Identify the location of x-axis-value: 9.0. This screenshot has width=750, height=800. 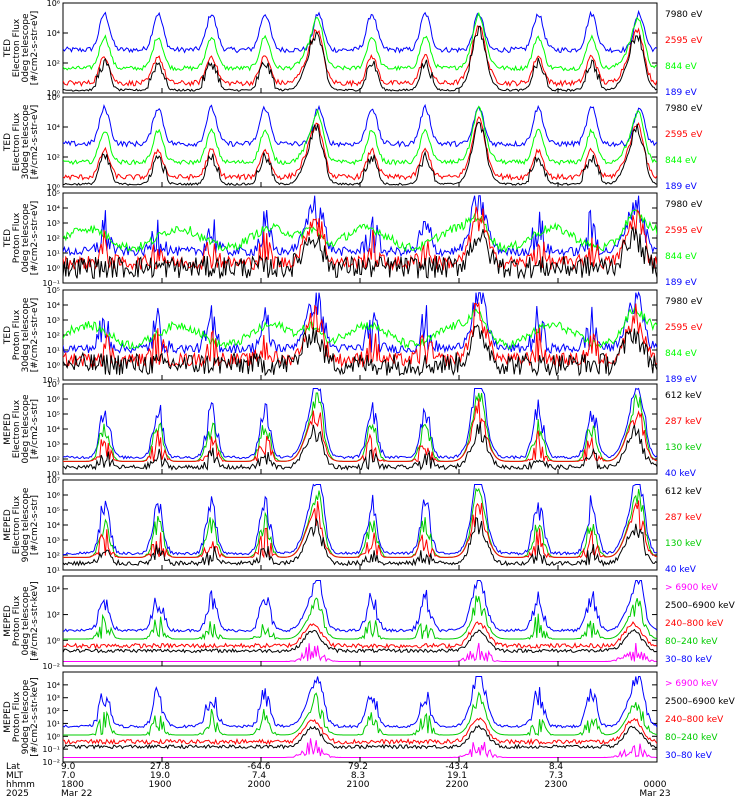
(68, 767).